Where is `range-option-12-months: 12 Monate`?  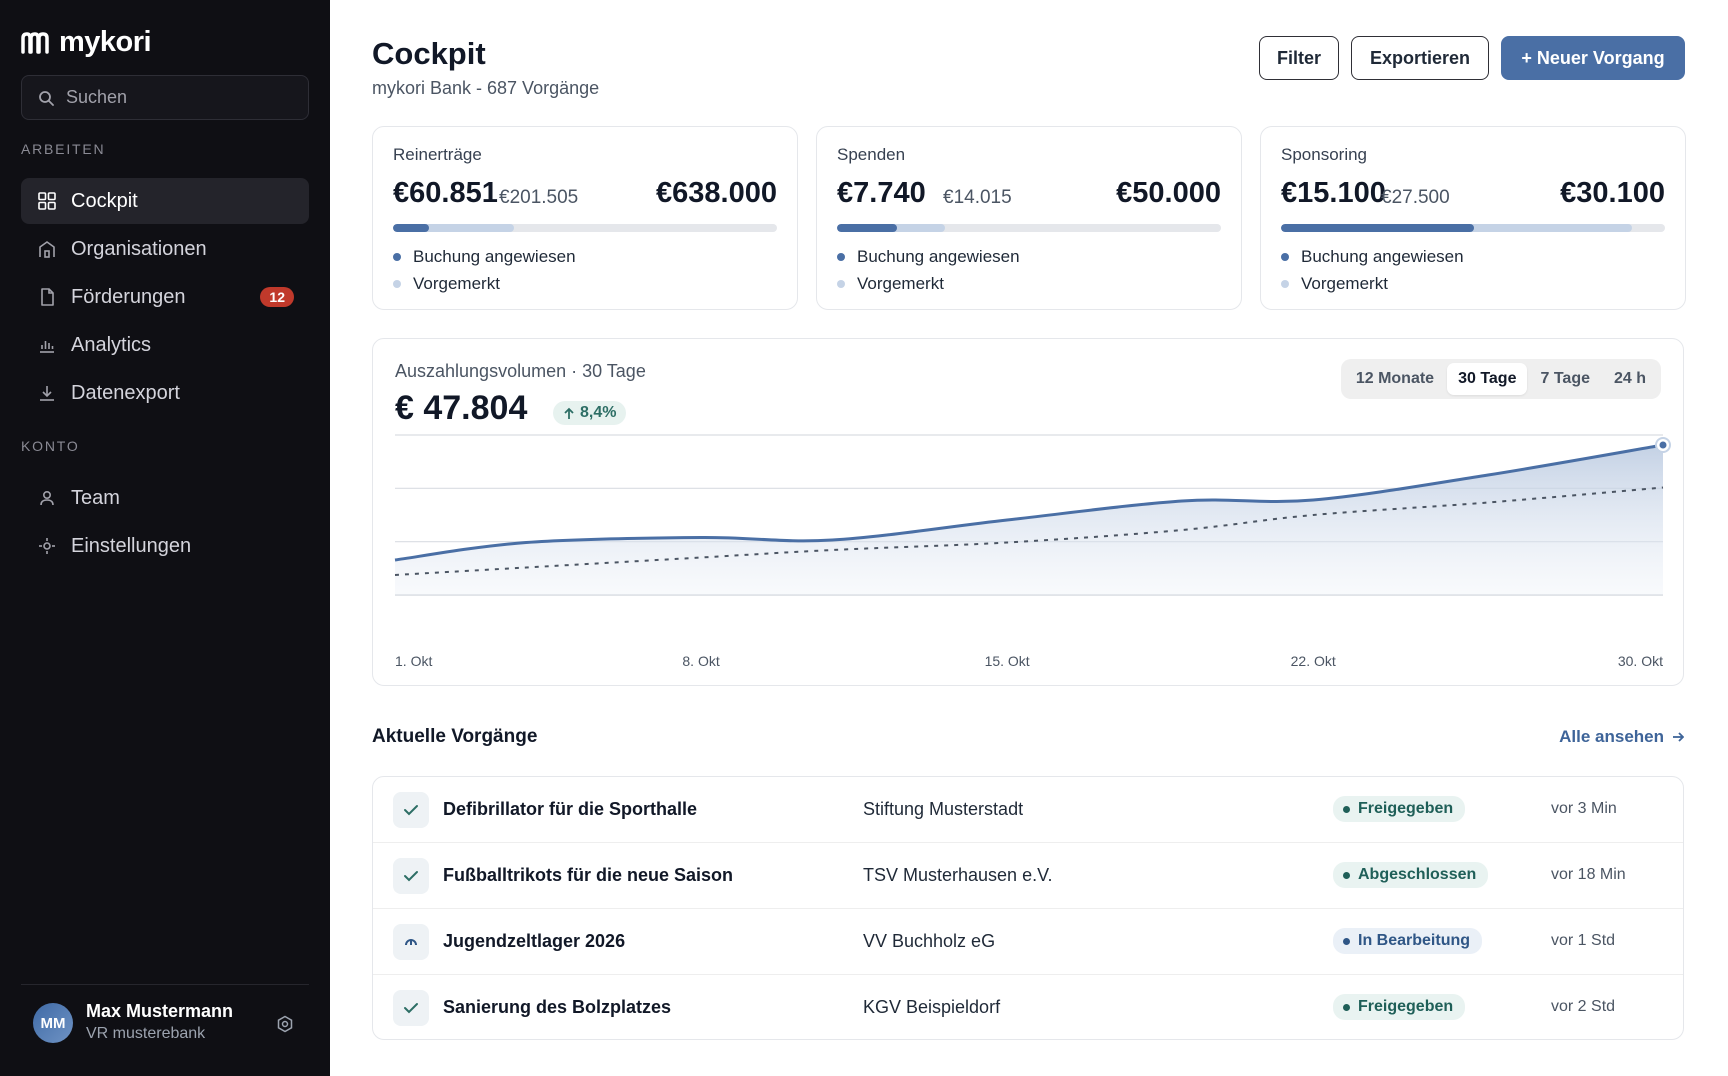
range-option-12-months: 12 Monate is located at coordinates (1395, 378).